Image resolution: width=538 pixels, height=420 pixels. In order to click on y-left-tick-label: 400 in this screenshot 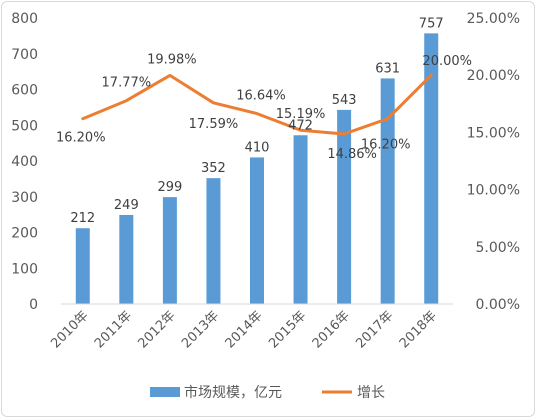, I will do `click(24, 162)`.